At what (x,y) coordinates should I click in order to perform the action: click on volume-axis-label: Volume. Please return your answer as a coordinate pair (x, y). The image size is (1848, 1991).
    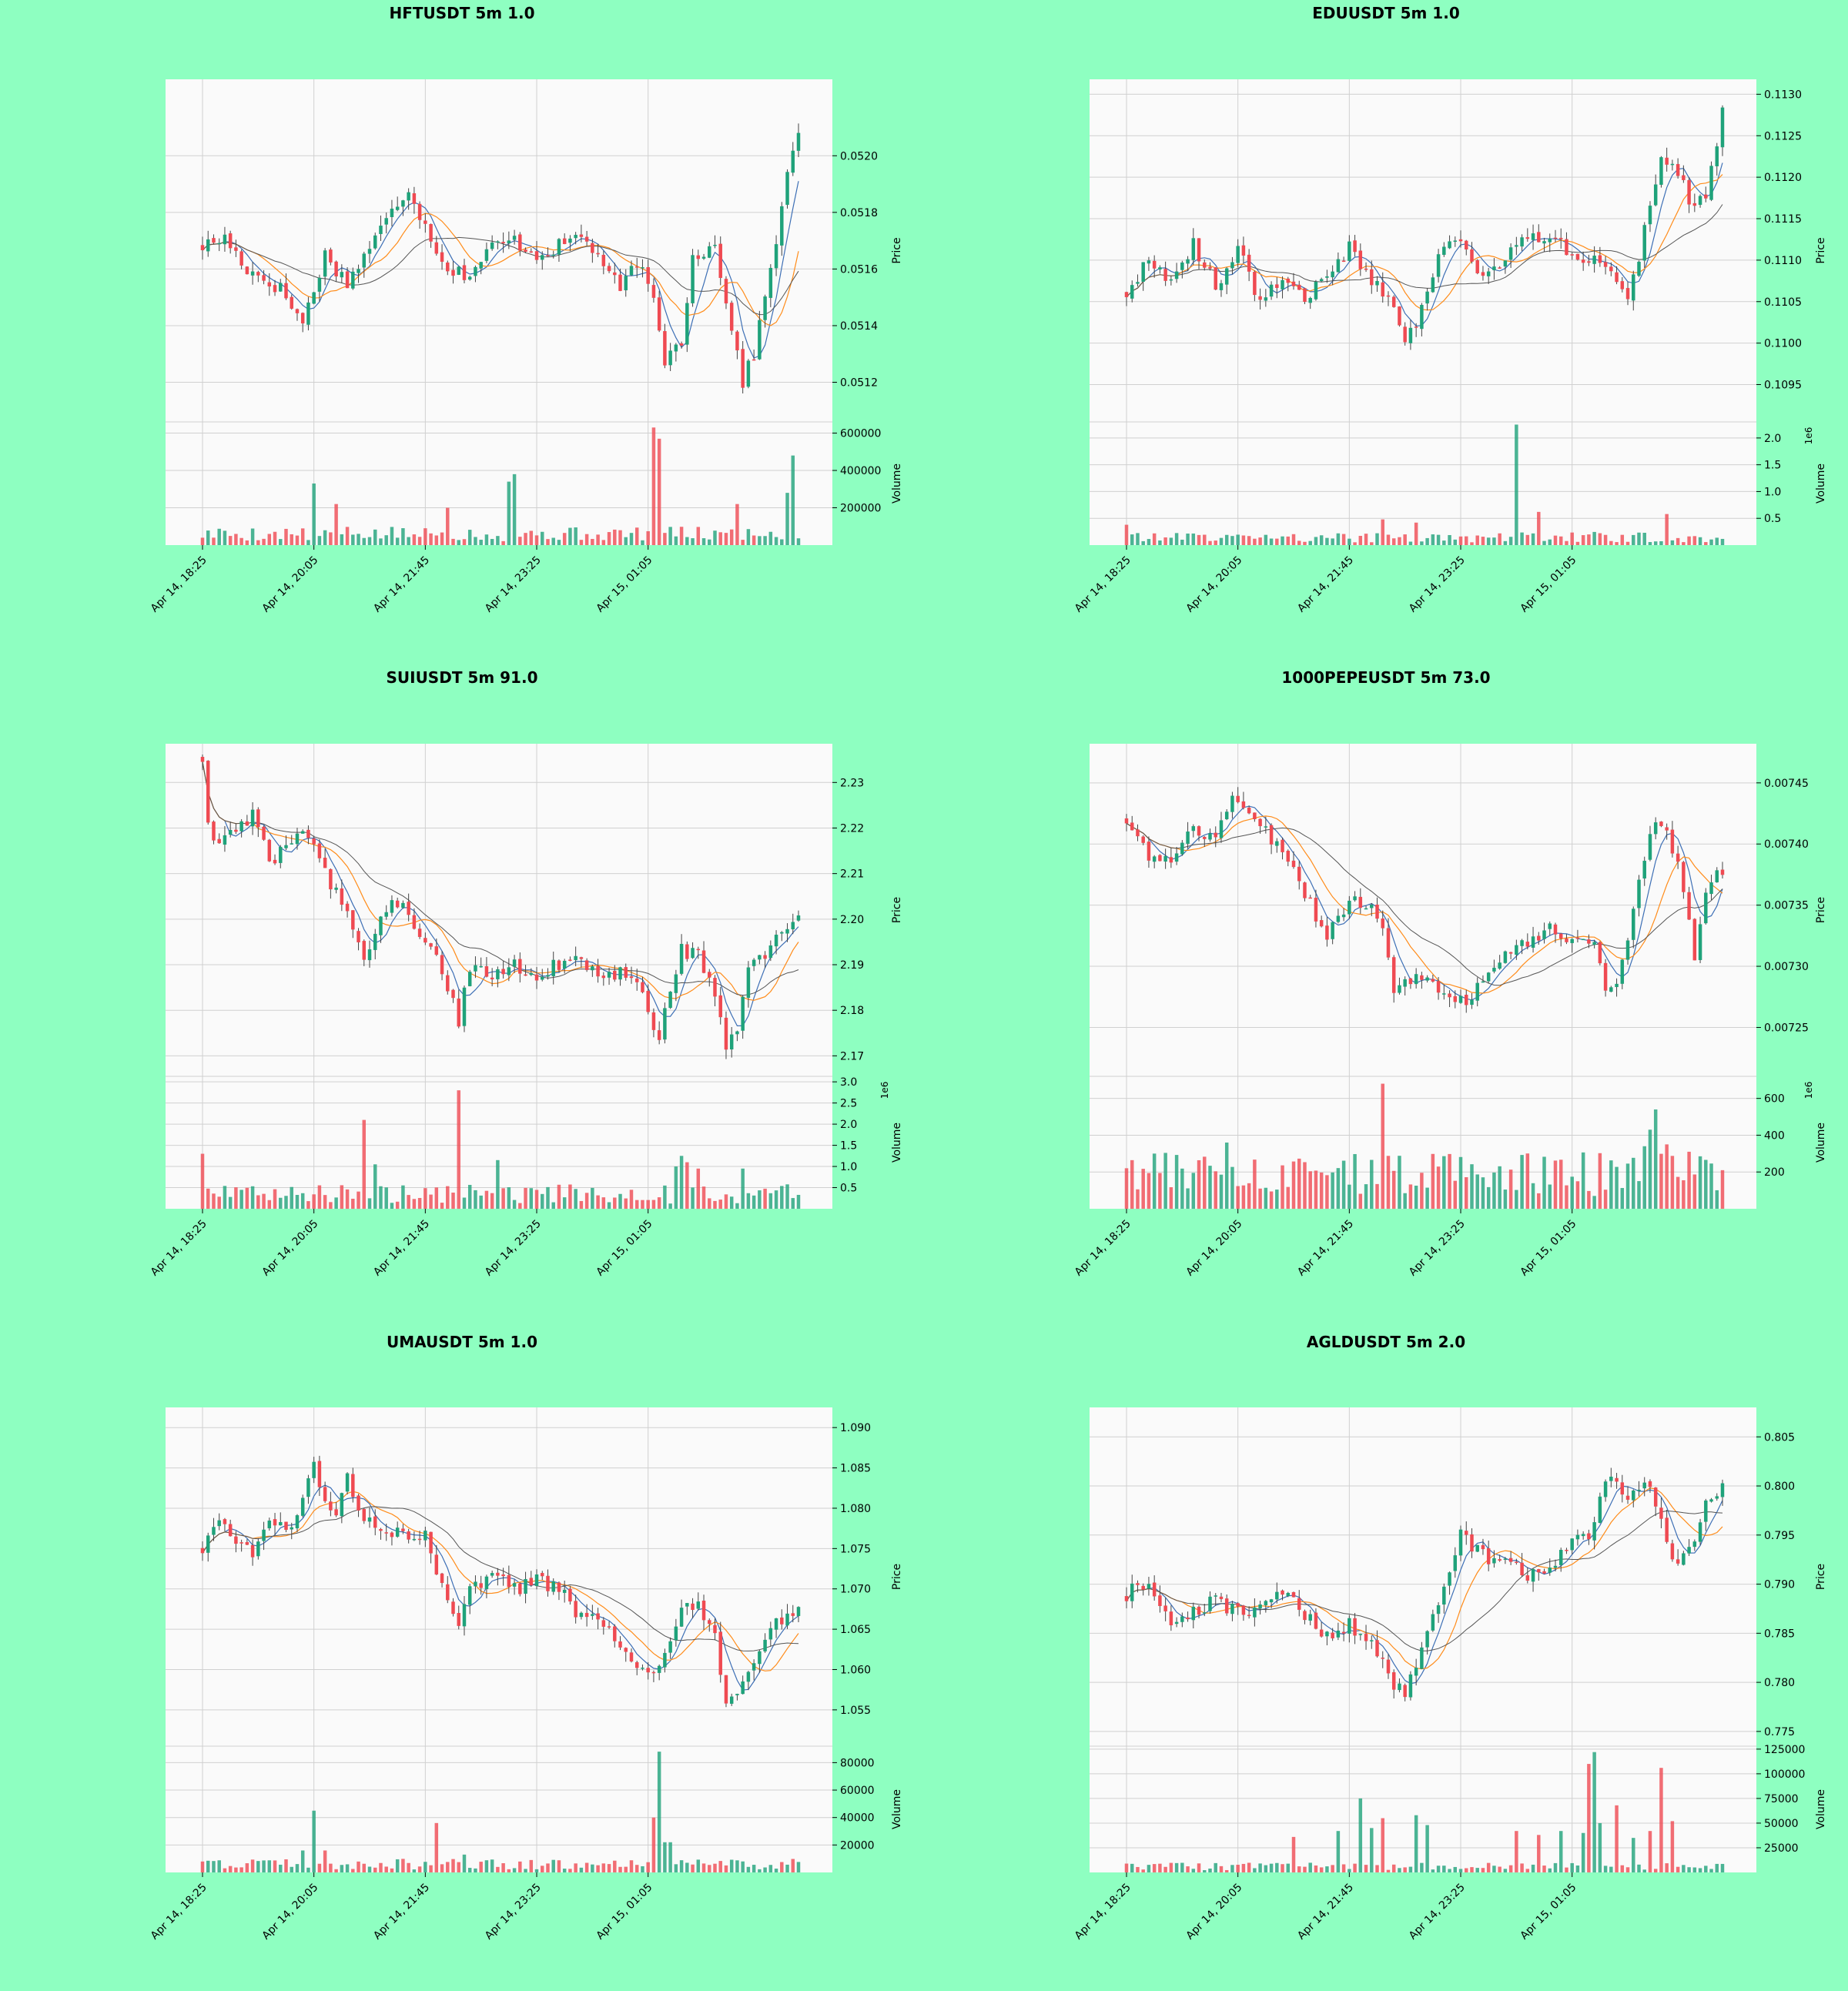
    Looking at the image, I should click on (1821, 483).